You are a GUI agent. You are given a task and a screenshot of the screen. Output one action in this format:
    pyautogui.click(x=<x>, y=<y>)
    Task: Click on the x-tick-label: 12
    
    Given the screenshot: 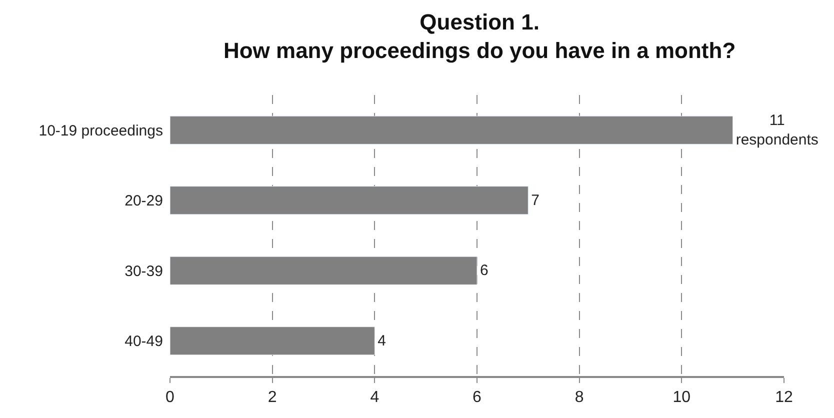 What is the action you would take?
    pyautogui.click(x=784, y=397)
    